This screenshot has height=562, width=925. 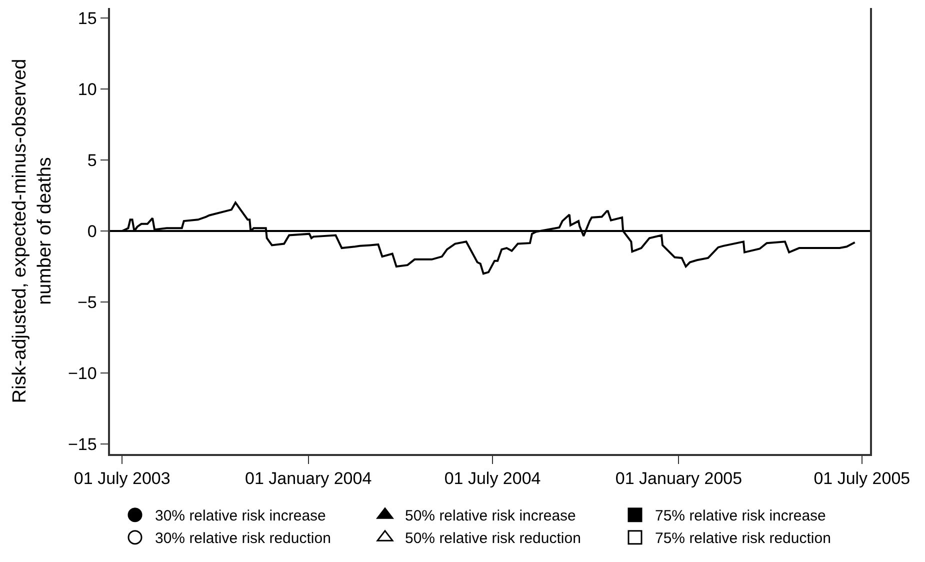 I want to click on x-tick-label: 01 July 2005, so click(x=862, y=478).